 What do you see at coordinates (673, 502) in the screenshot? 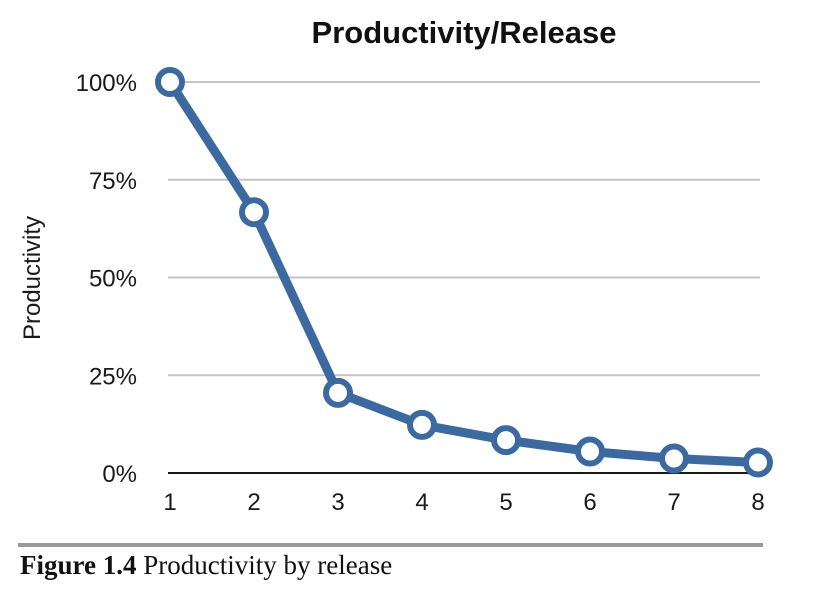
I see `x-tick-label: 7` at bounding box center [673, 502].